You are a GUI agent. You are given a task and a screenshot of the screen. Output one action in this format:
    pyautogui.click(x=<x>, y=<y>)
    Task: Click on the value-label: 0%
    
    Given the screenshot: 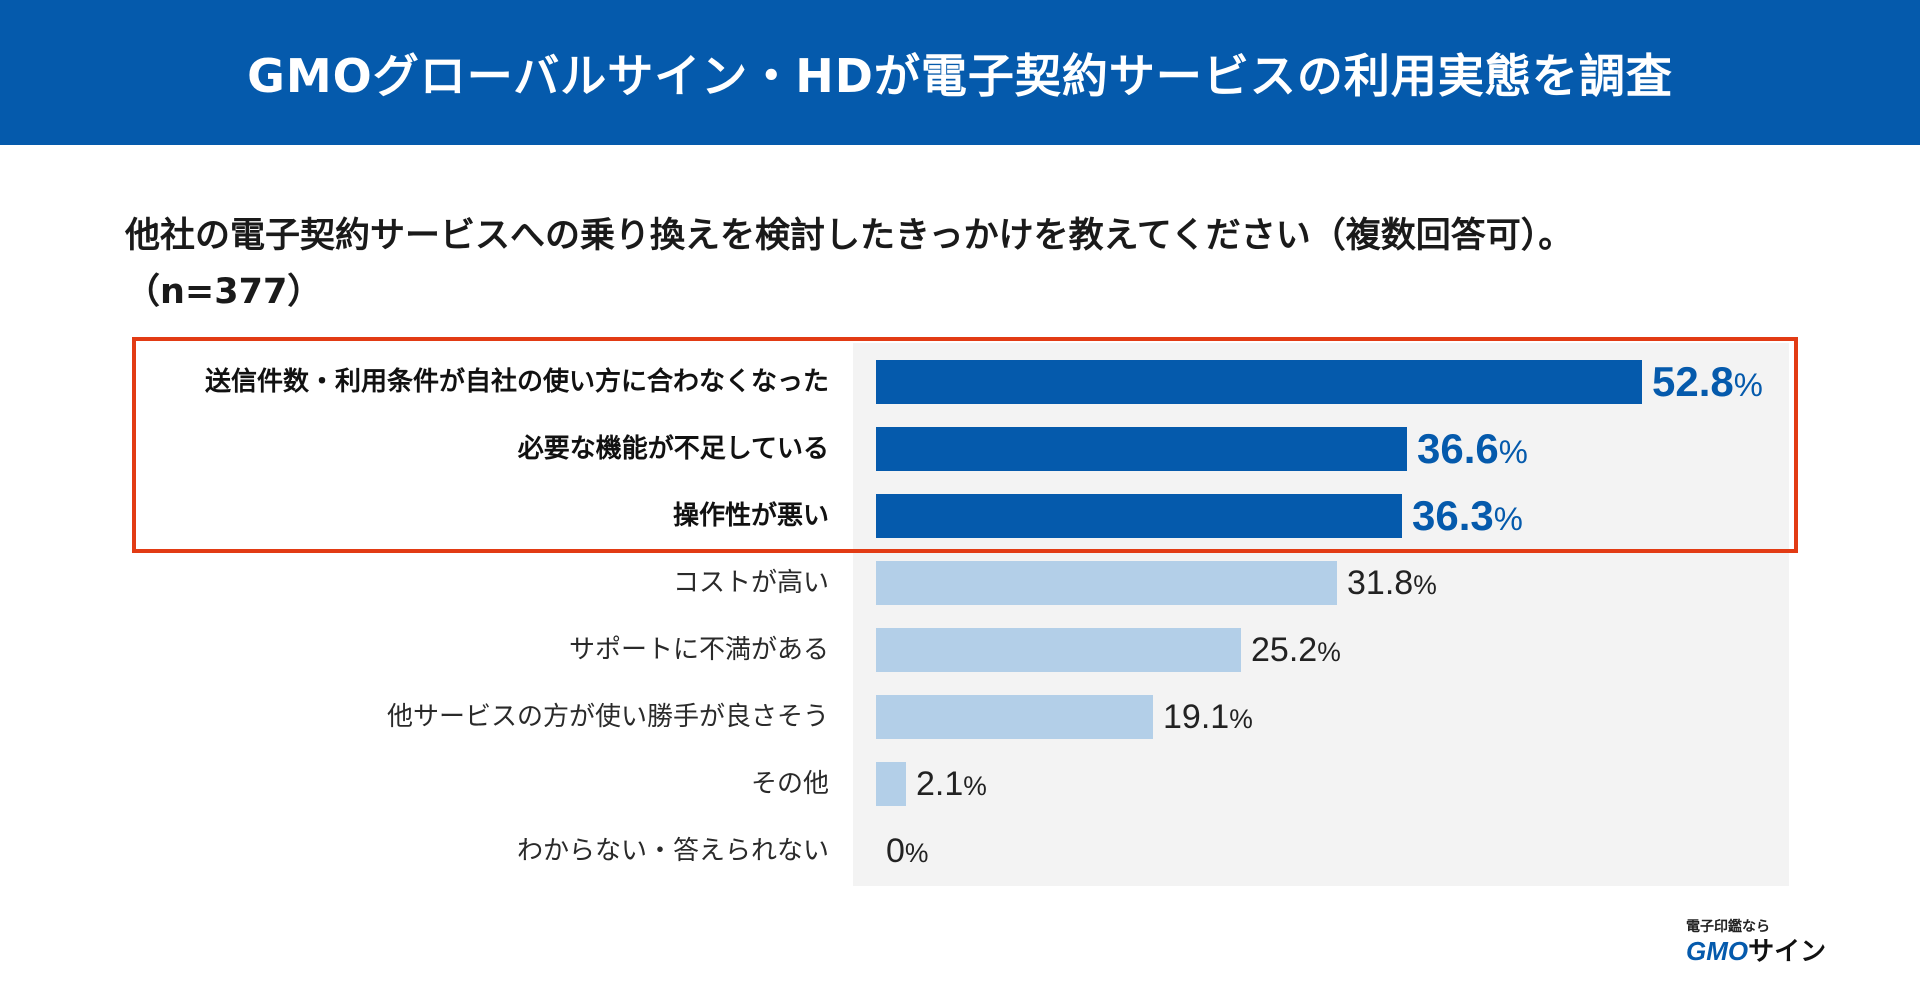 What is the action you would take?
    pyautogui.click(x=907, y=851)
    